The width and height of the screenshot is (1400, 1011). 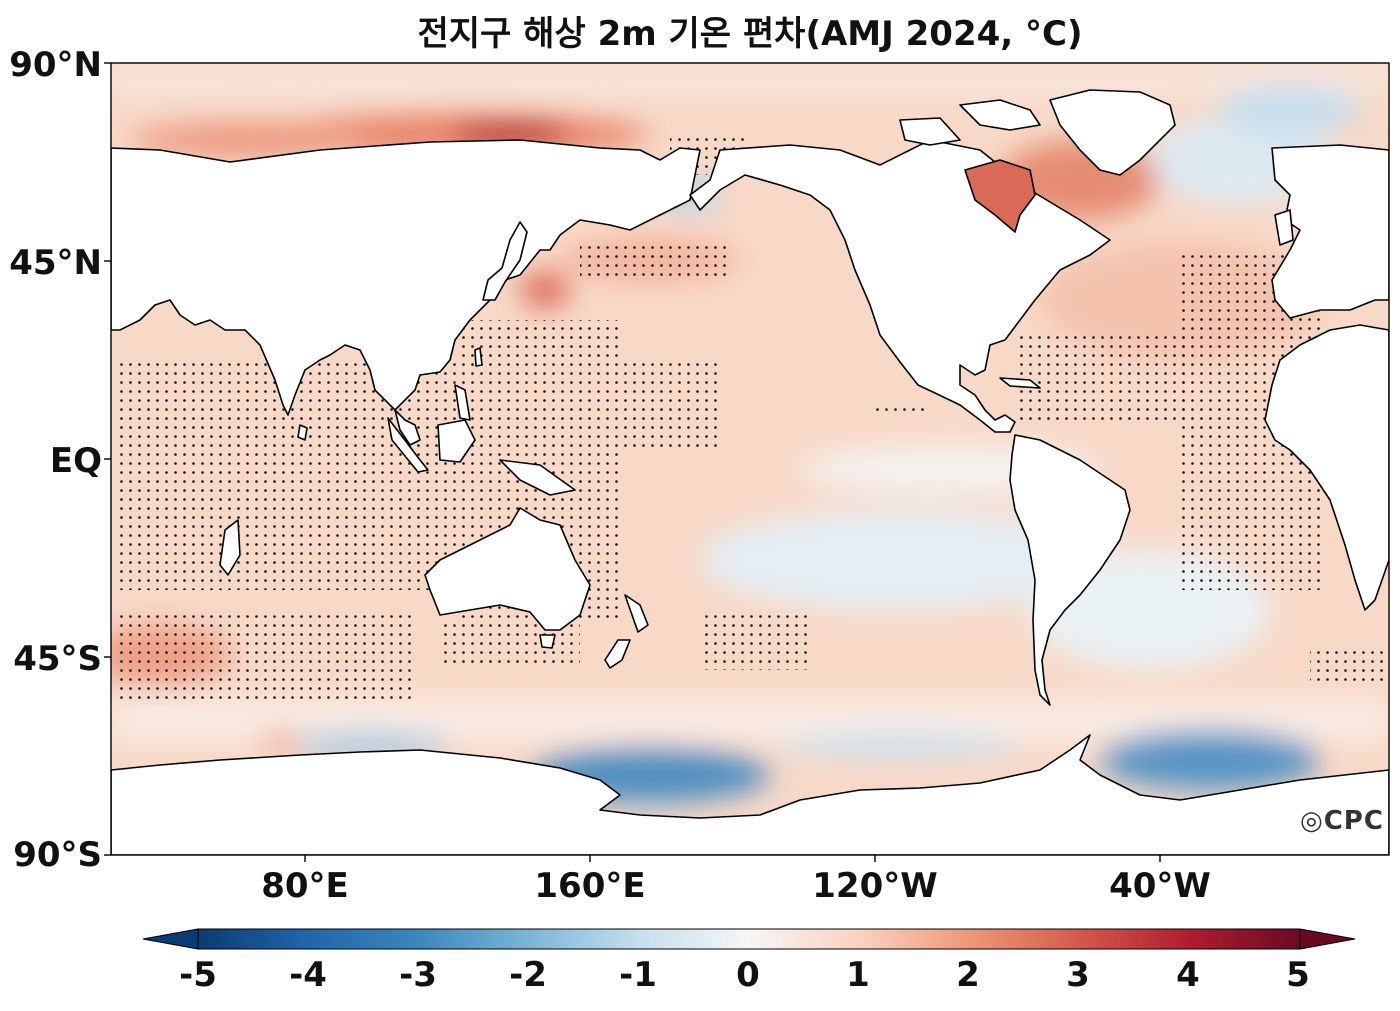 I want to click on arctic-islands, so click(x=970, y=122).